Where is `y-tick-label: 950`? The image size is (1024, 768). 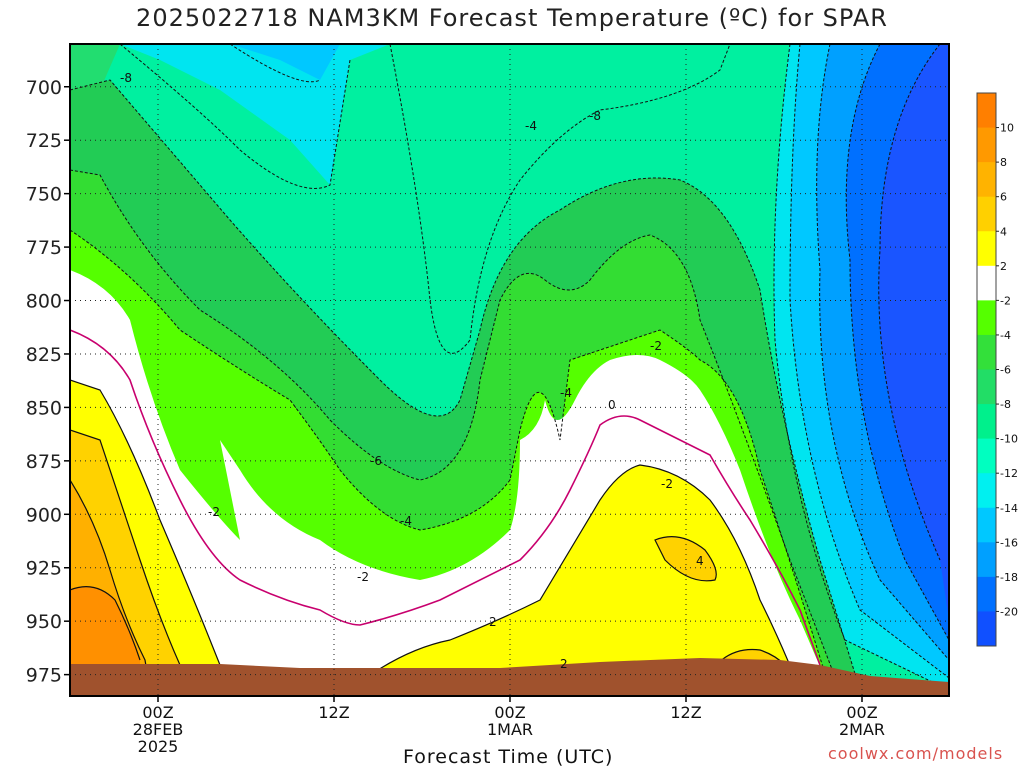 y-tick-label: 950 is located at coordinates (44, 622).